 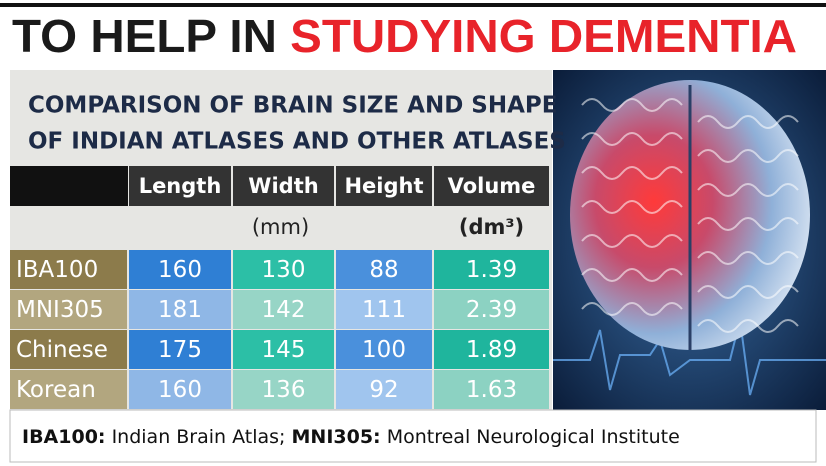 I want to click on unit-label: (mm), so click(x=280, y=227).